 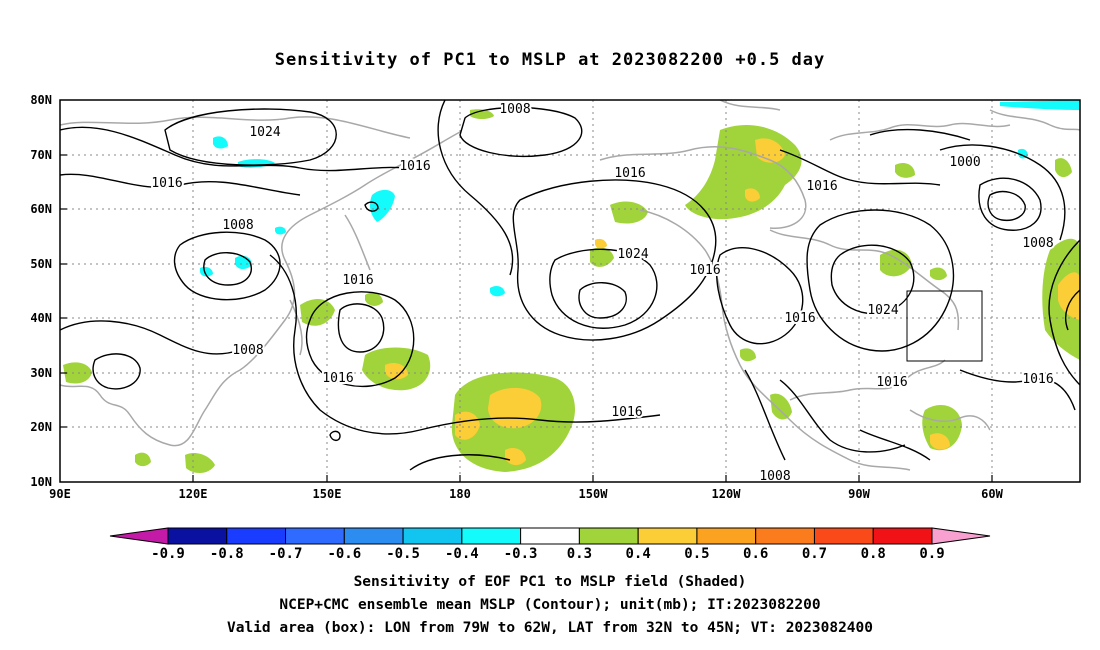 I want to click on colorbar-label: 0.6, so click(x=755, y=553).